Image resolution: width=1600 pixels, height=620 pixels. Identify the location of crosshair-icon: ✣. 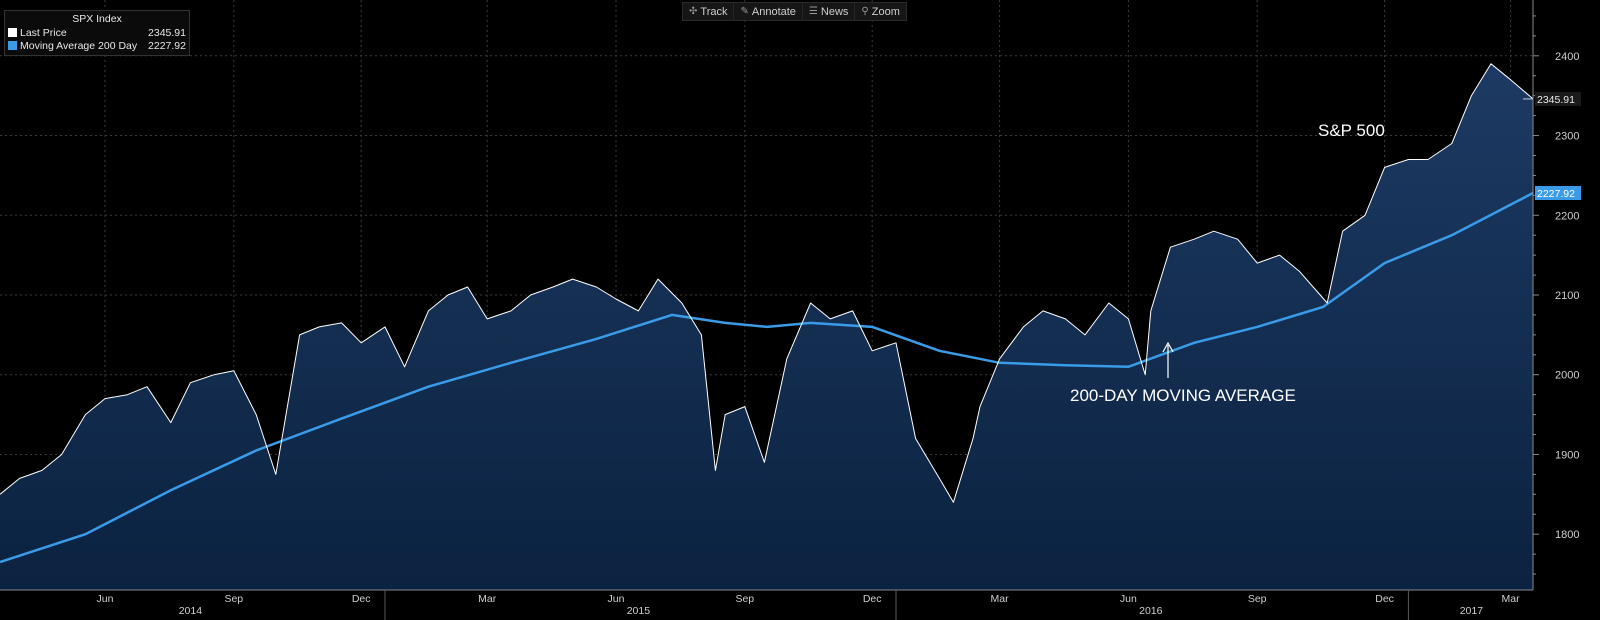
(693, 11).